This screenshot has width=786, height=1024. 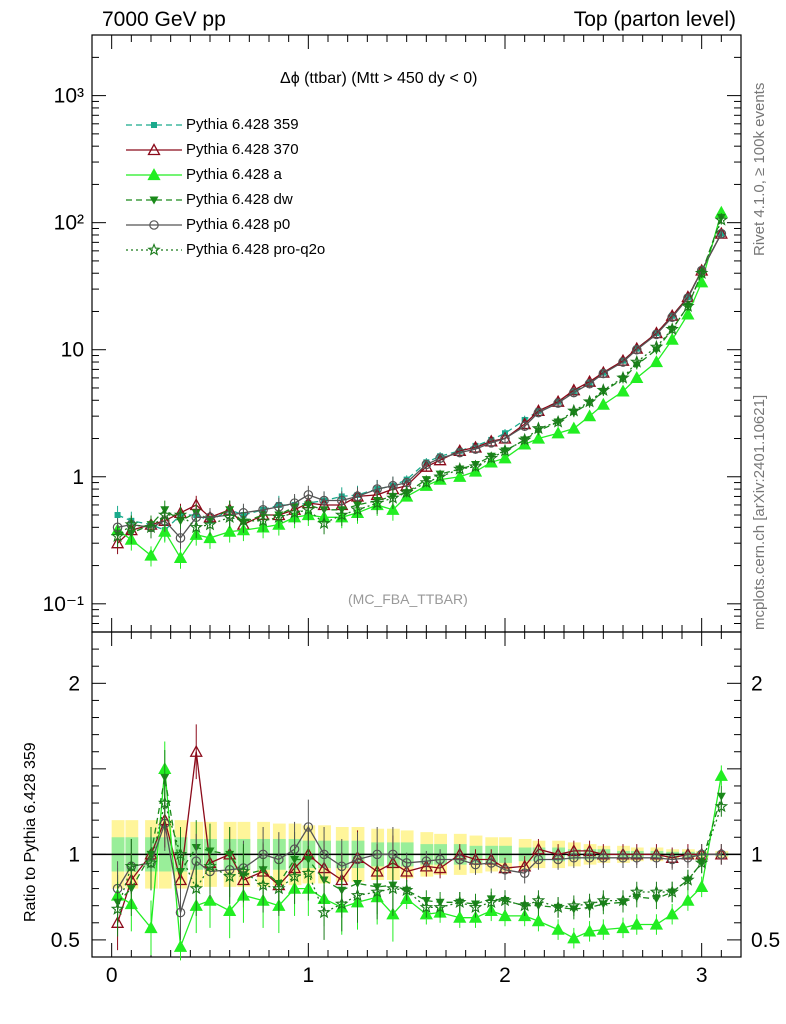 I want to click on ratio-y-tick-label-left: 0.5, so click(x=65, y=940).